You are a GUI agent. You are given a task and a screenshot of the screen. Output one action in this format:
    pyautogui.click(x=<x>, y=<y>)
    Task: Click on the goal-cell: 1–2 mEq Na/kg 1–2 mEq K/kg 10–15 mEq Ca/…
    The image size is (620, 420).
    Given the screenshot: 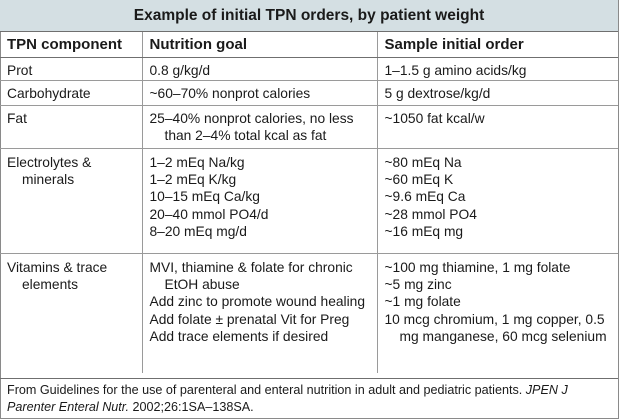 What is the action you would take?
    pyautogui.click(x=259, y=201)
    